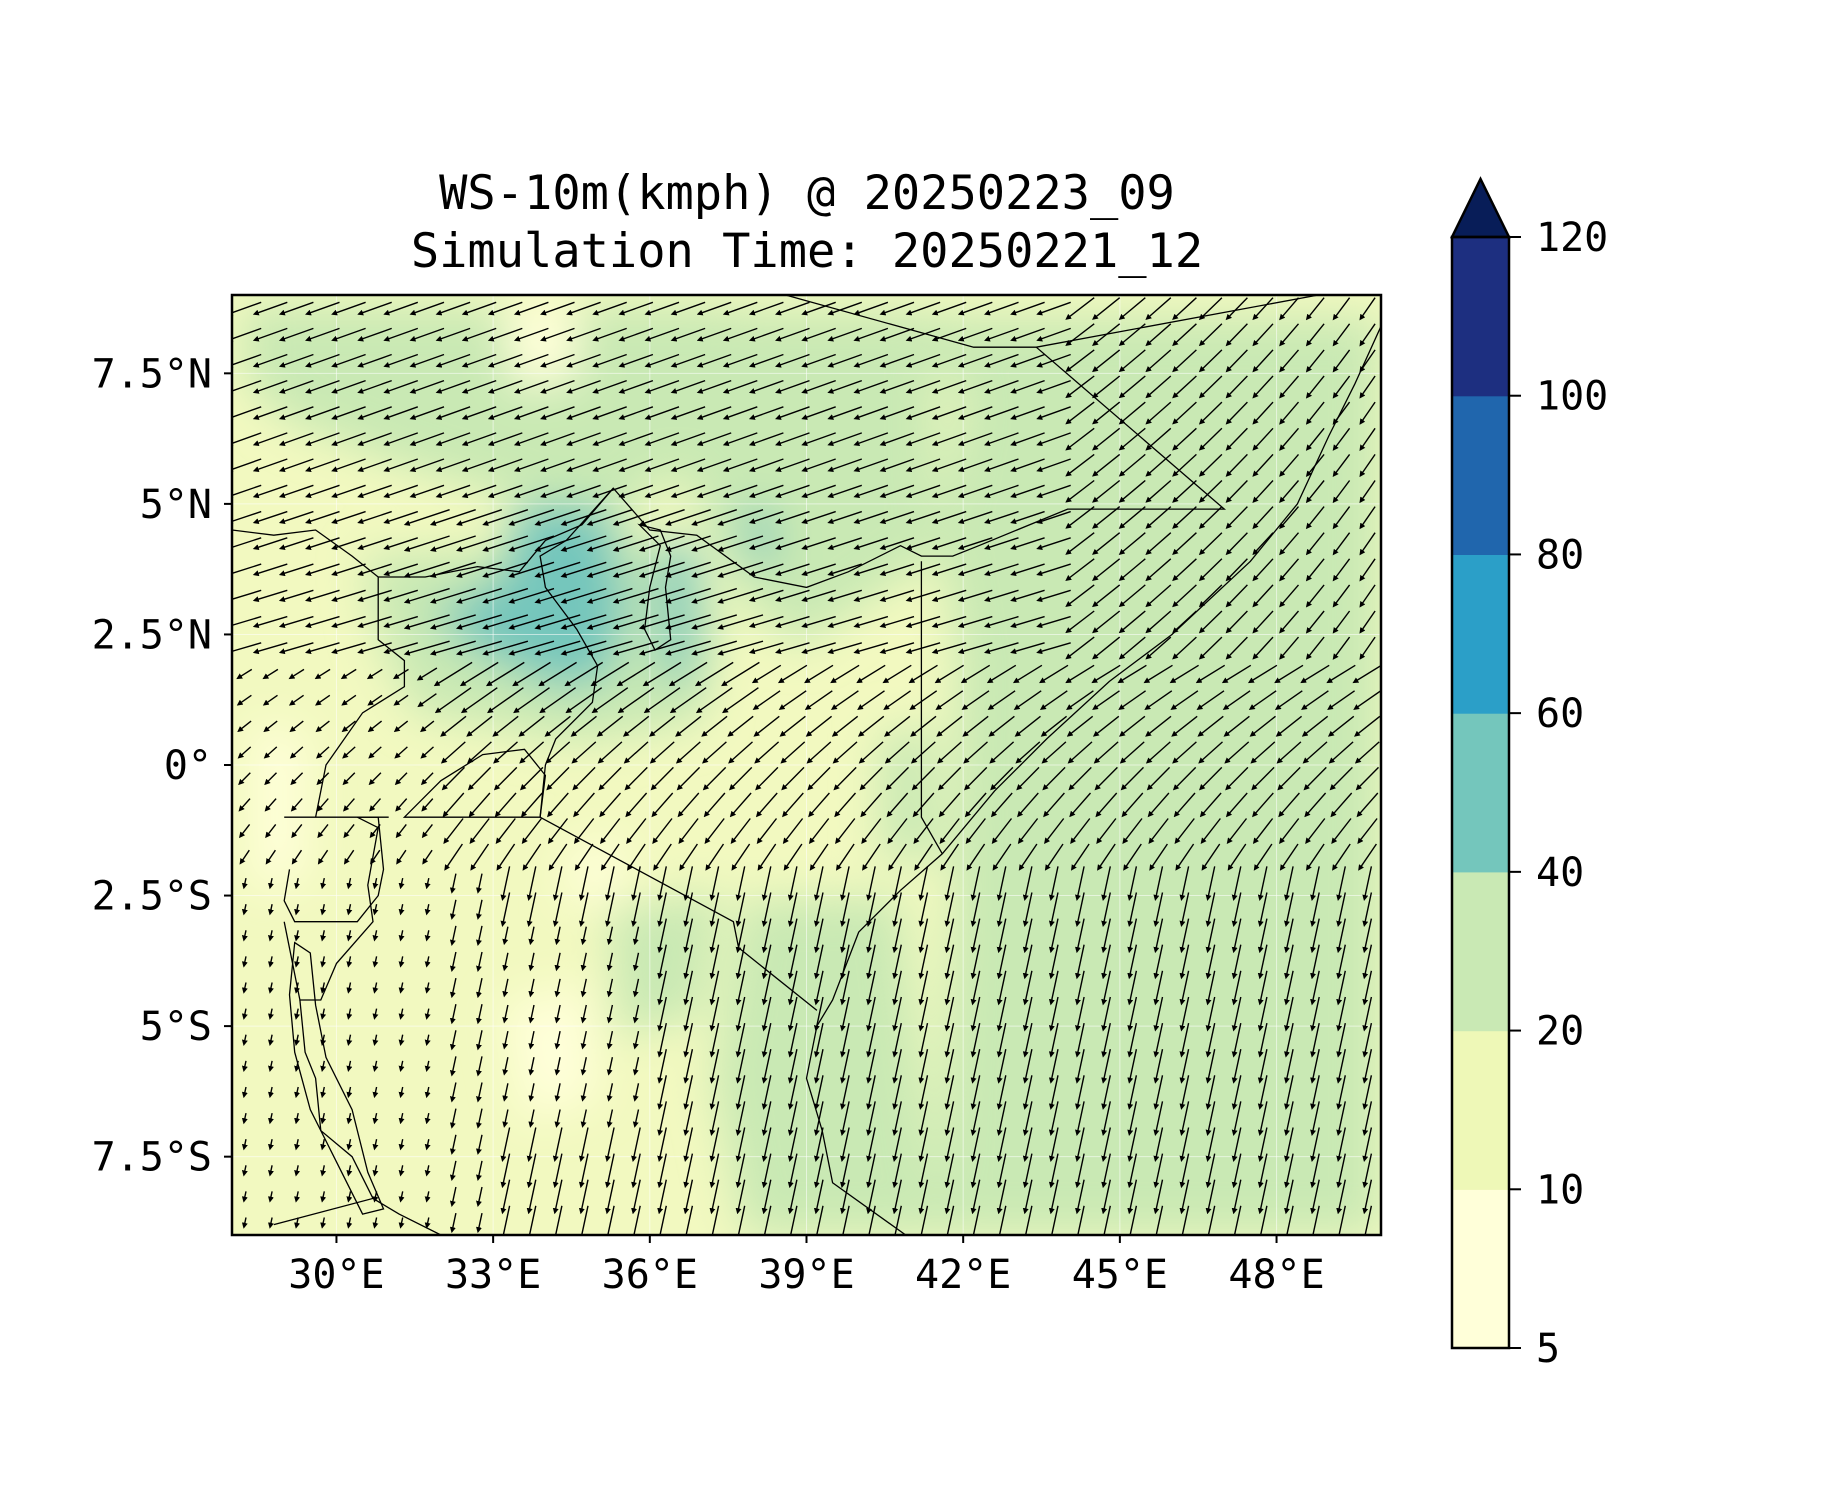 The height and width of the screenshot is (1500, 1833). I want to click on country-border, so click(678, 913).